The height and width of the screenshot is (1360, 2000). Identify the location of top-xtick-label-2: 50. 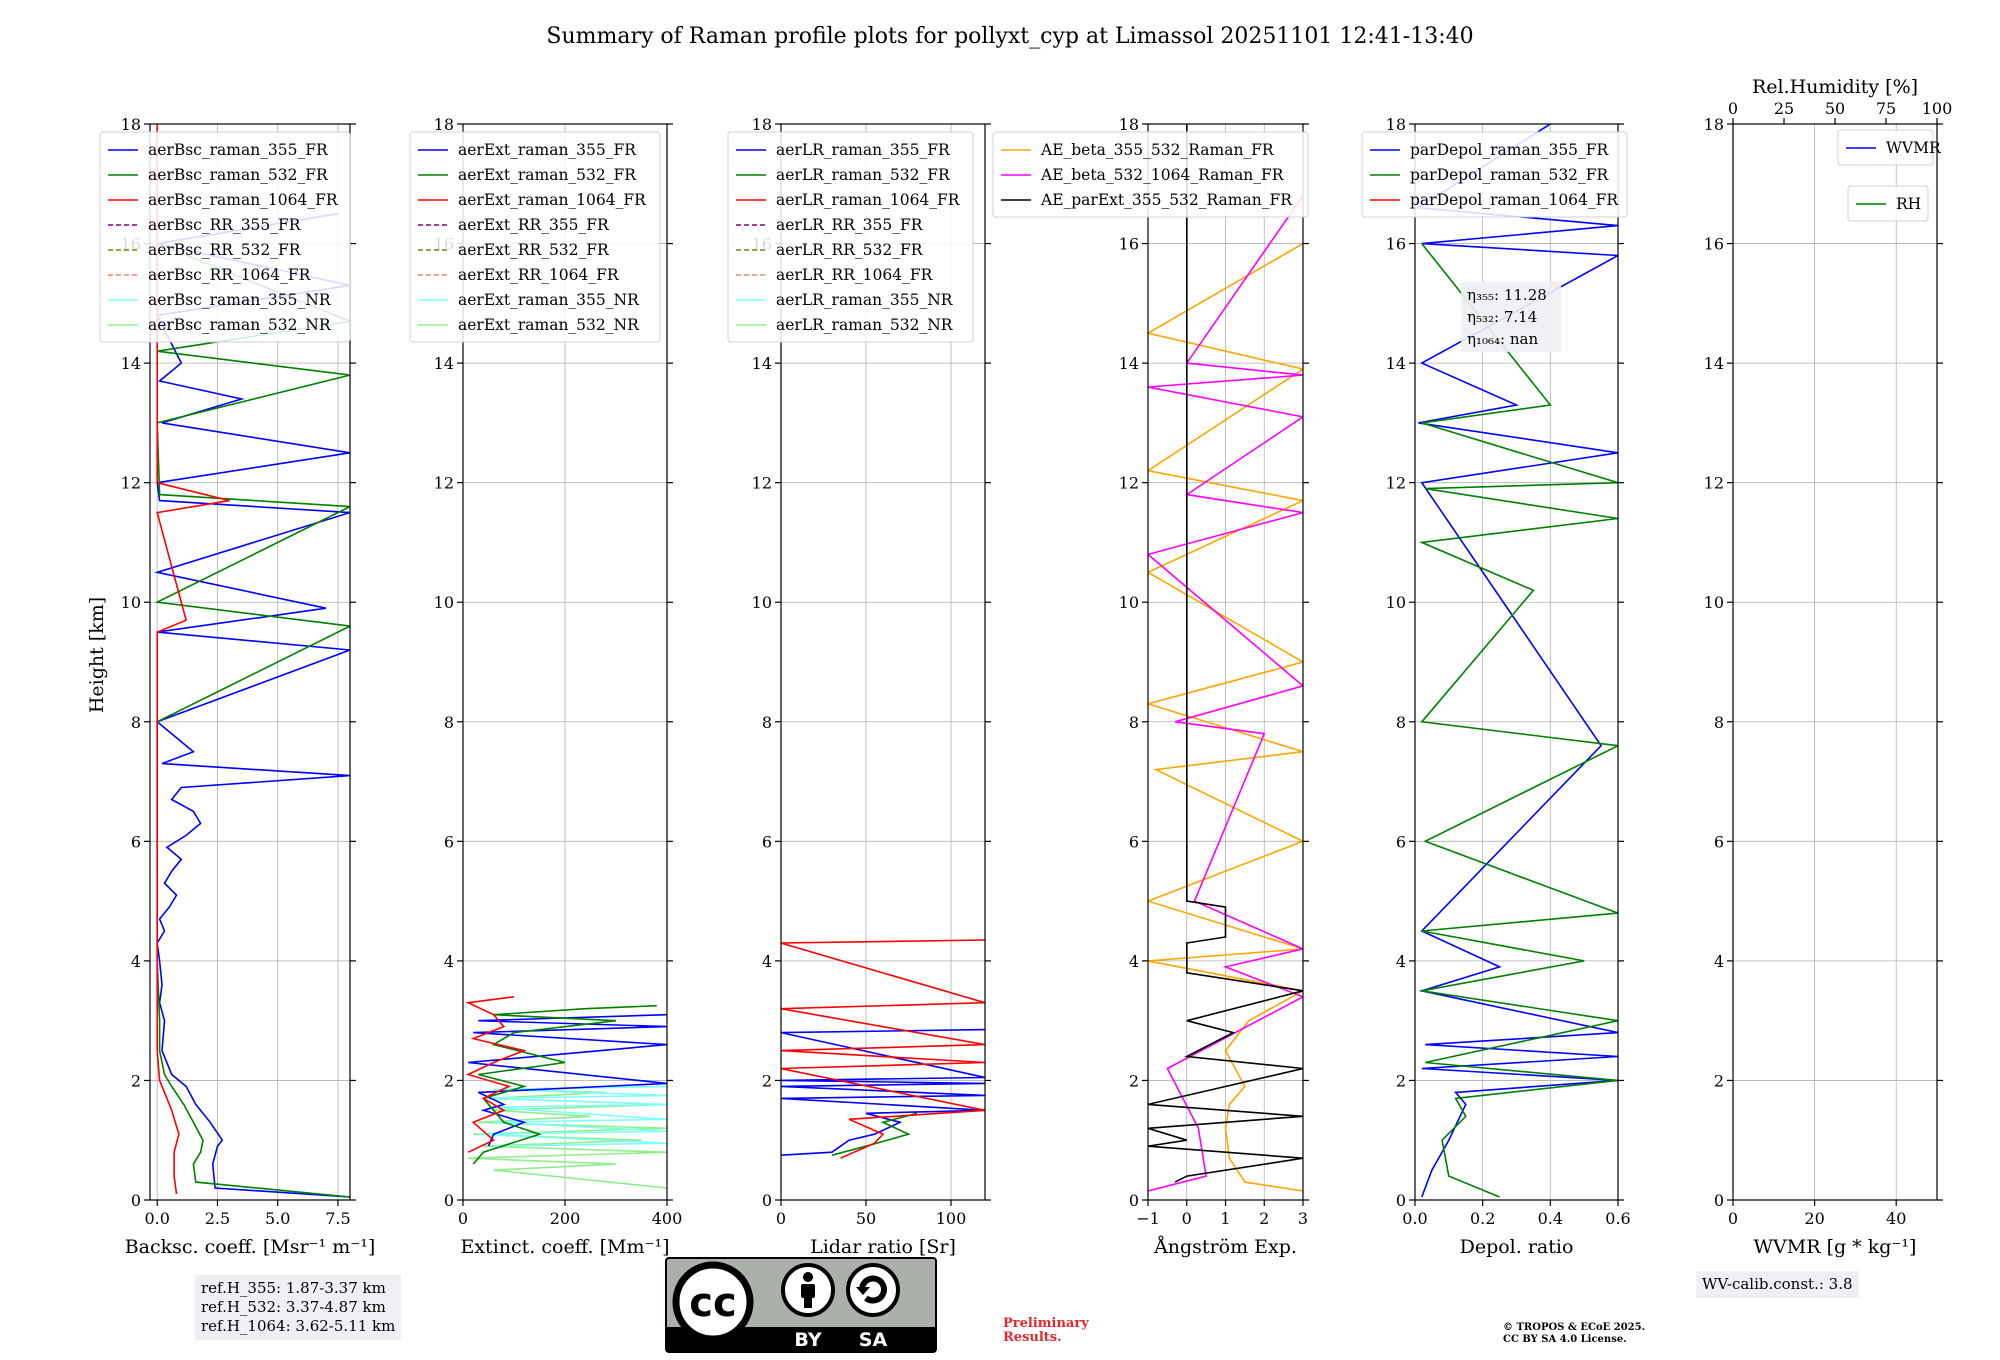
(1835, 108).